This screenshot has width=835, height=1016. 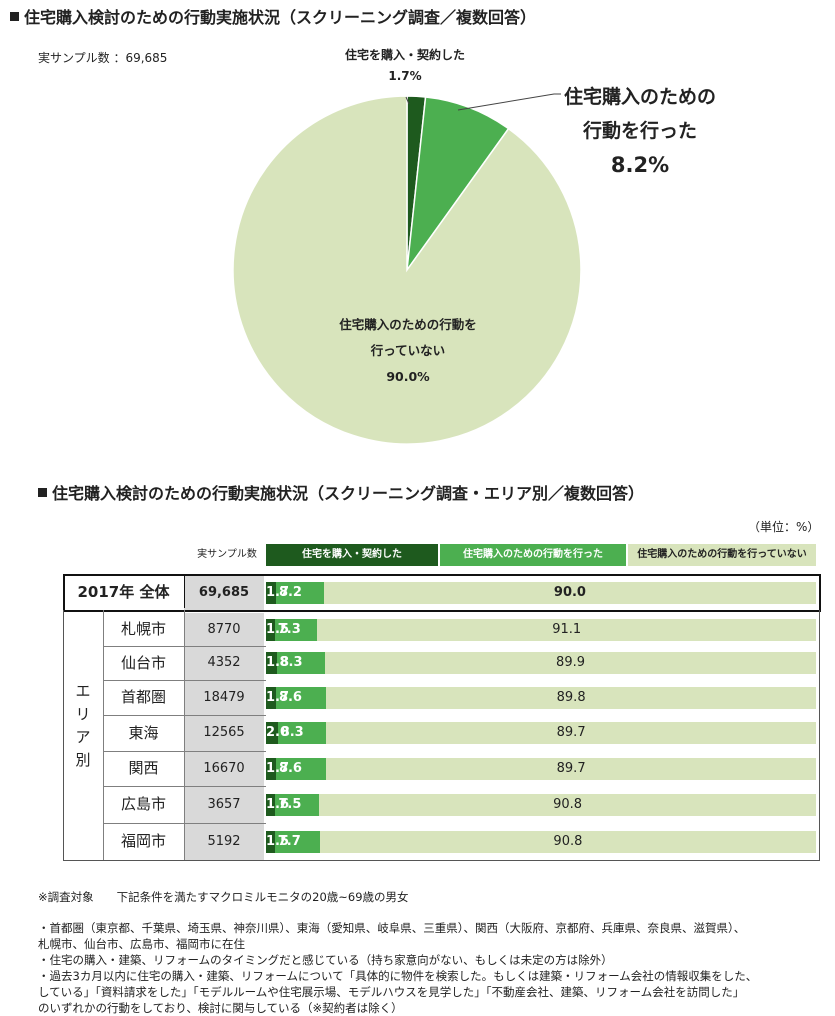 I want to click on table-row: 札幌市 8770 1.5 7.3 91.1, so click(x=441, y=629).